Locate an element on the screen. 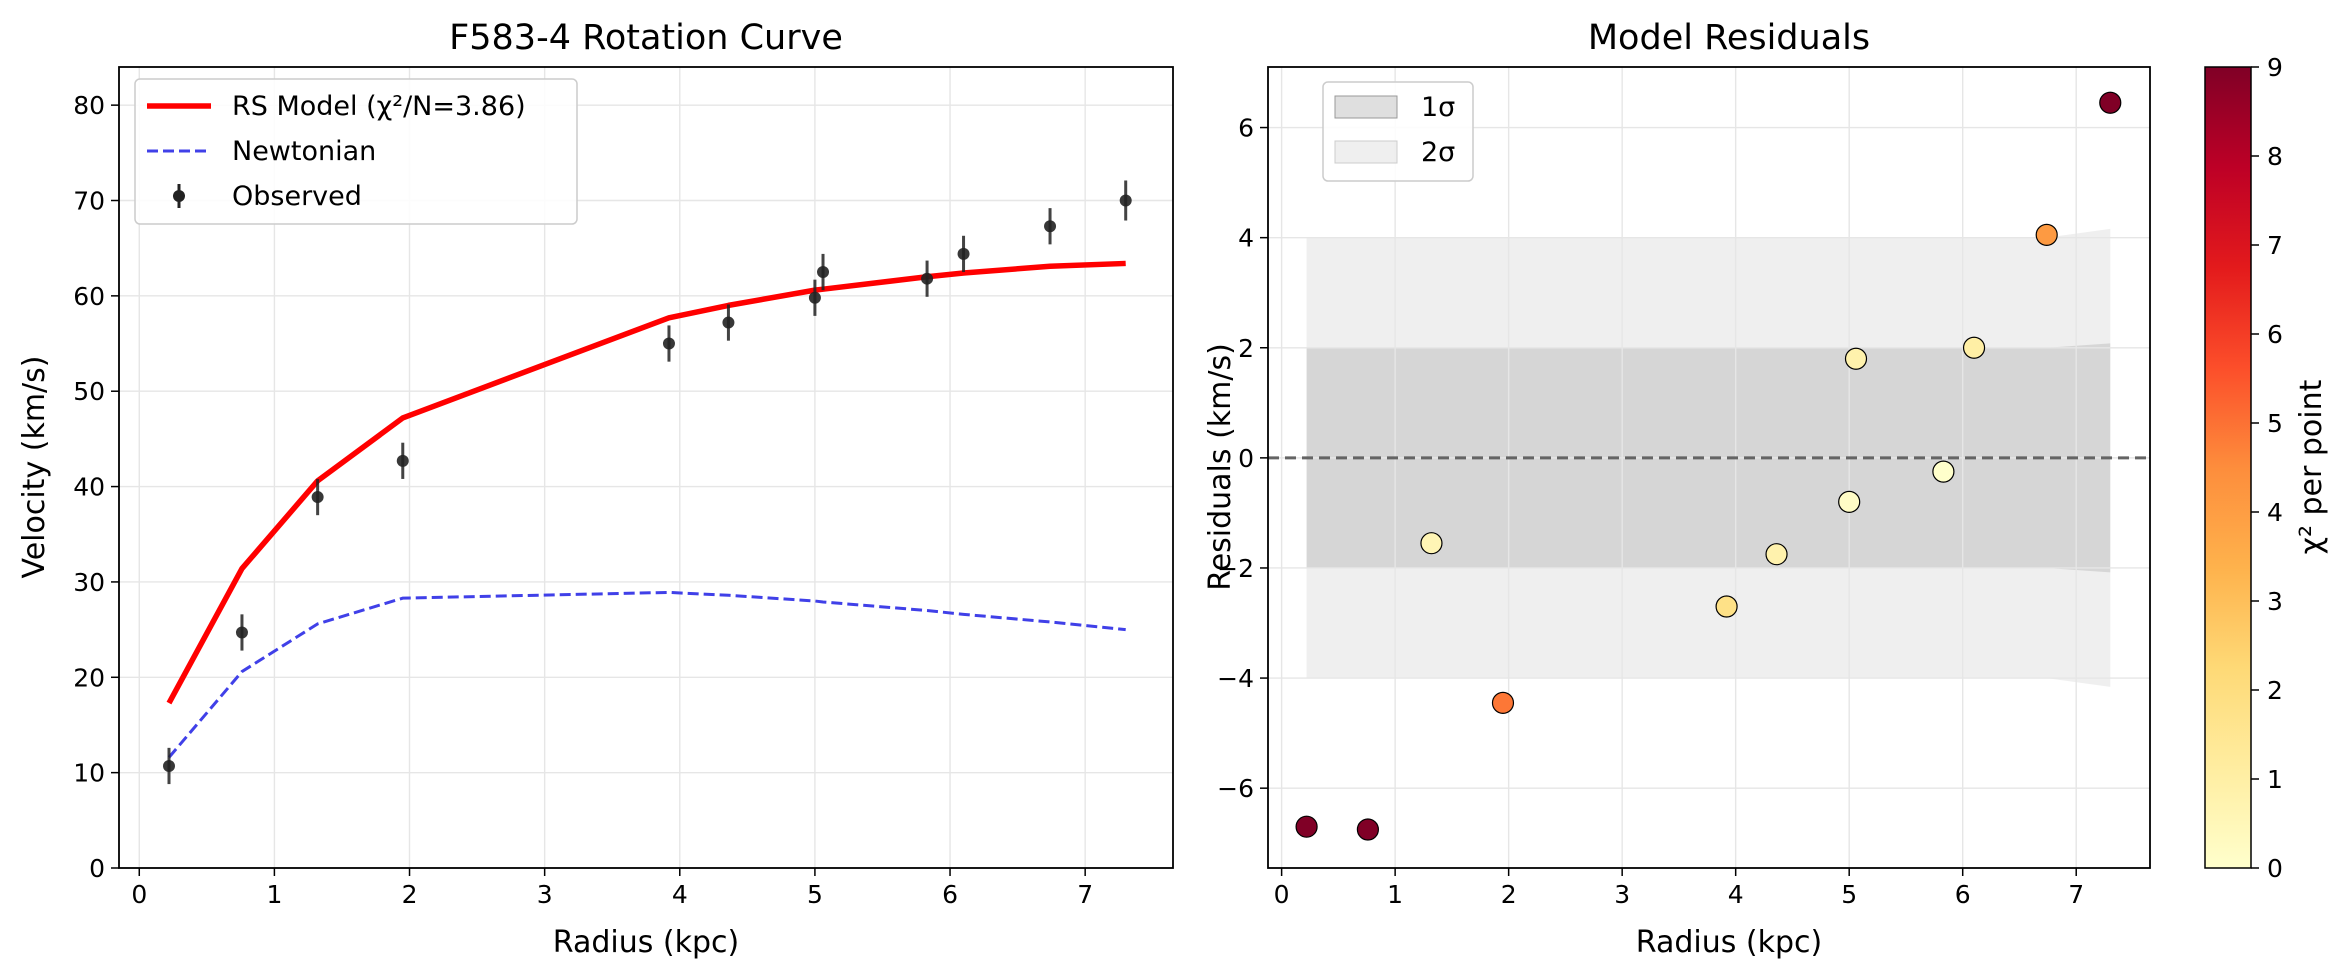 This screenshot has height=980, width=2339. colorbar-gradient is located at coordinates (2228, 467).